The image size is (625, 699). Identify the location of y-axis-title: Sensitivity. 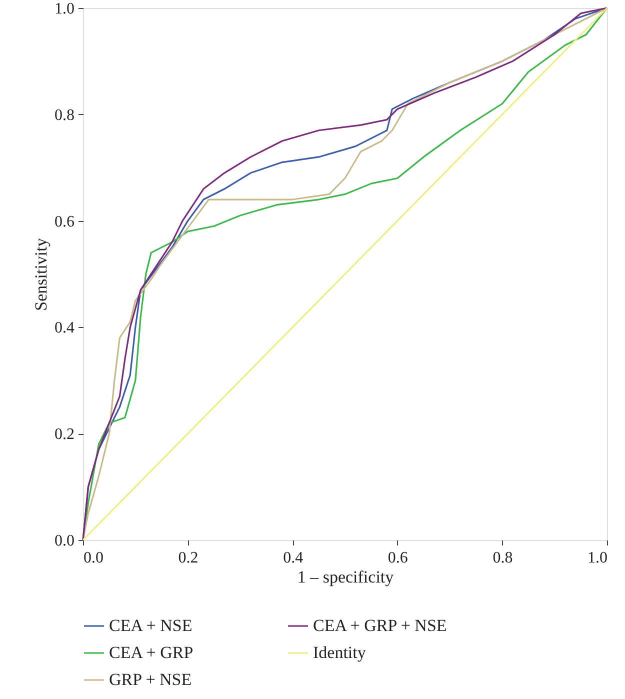
(41, 274).